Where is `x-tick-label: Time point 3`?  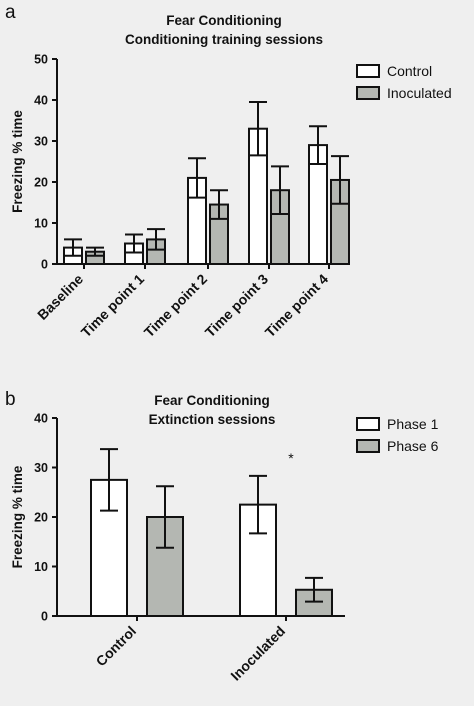
x-tick-label: Time point 3 is located at coordinates (237, 306).